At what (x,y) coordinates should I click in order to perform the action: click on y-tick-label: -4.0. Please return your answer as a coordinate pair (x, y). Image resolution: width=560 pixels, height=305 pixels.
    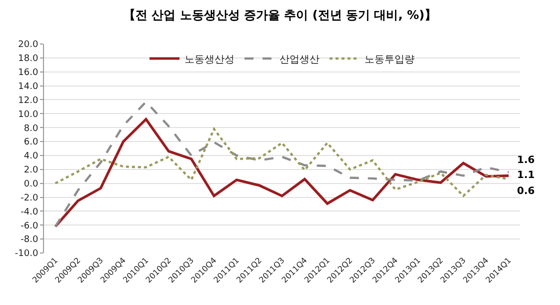
    Looking at the image, I should click on (29, 212).